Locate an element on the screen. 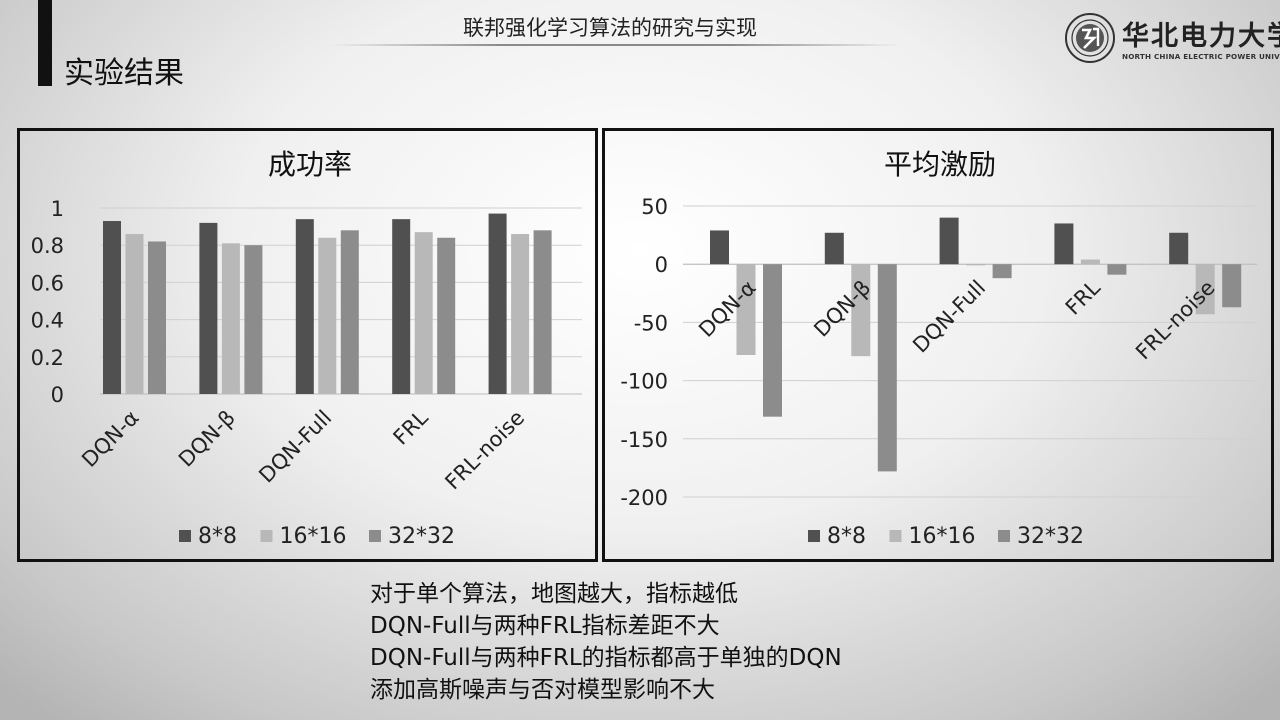  y-tick-label: 1 is located at coordinates (57, 209).